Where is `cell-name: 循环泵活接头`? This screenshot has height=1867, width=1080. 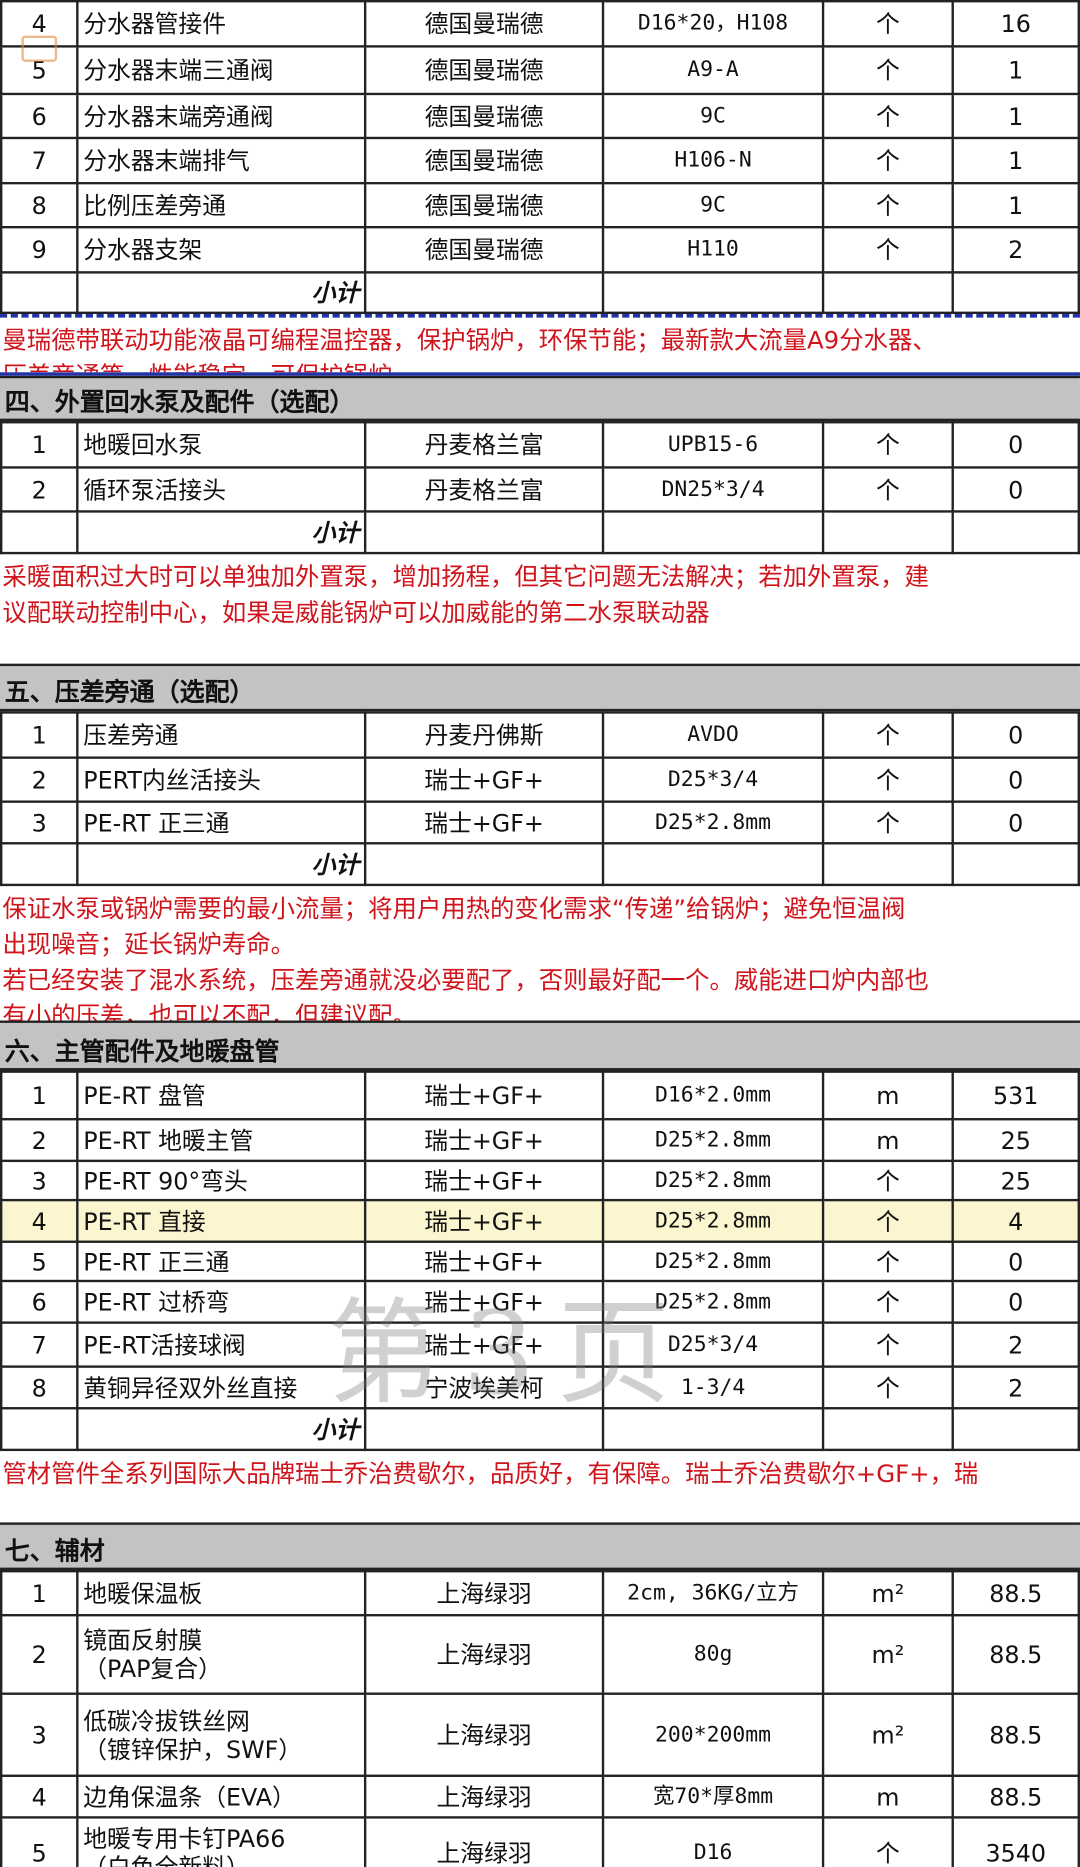 cell-name: 循环泵活接头 is located at coordinates (221, 489).